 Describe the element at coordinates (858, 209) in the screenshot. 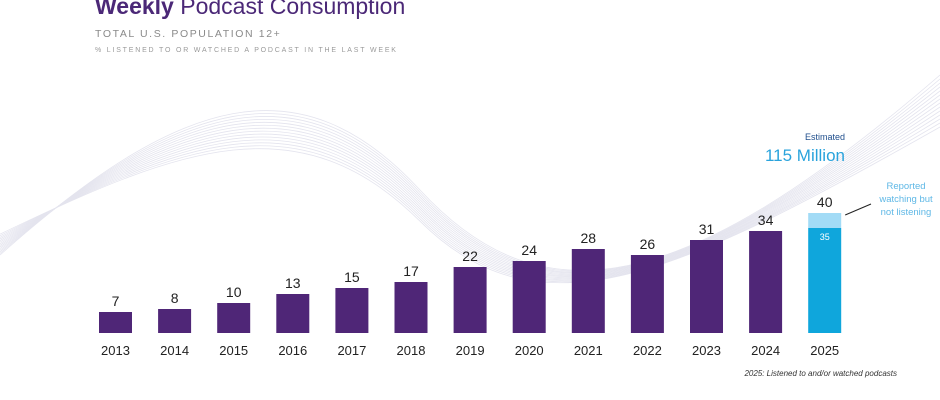

I see `callout-leader-line` at that location.